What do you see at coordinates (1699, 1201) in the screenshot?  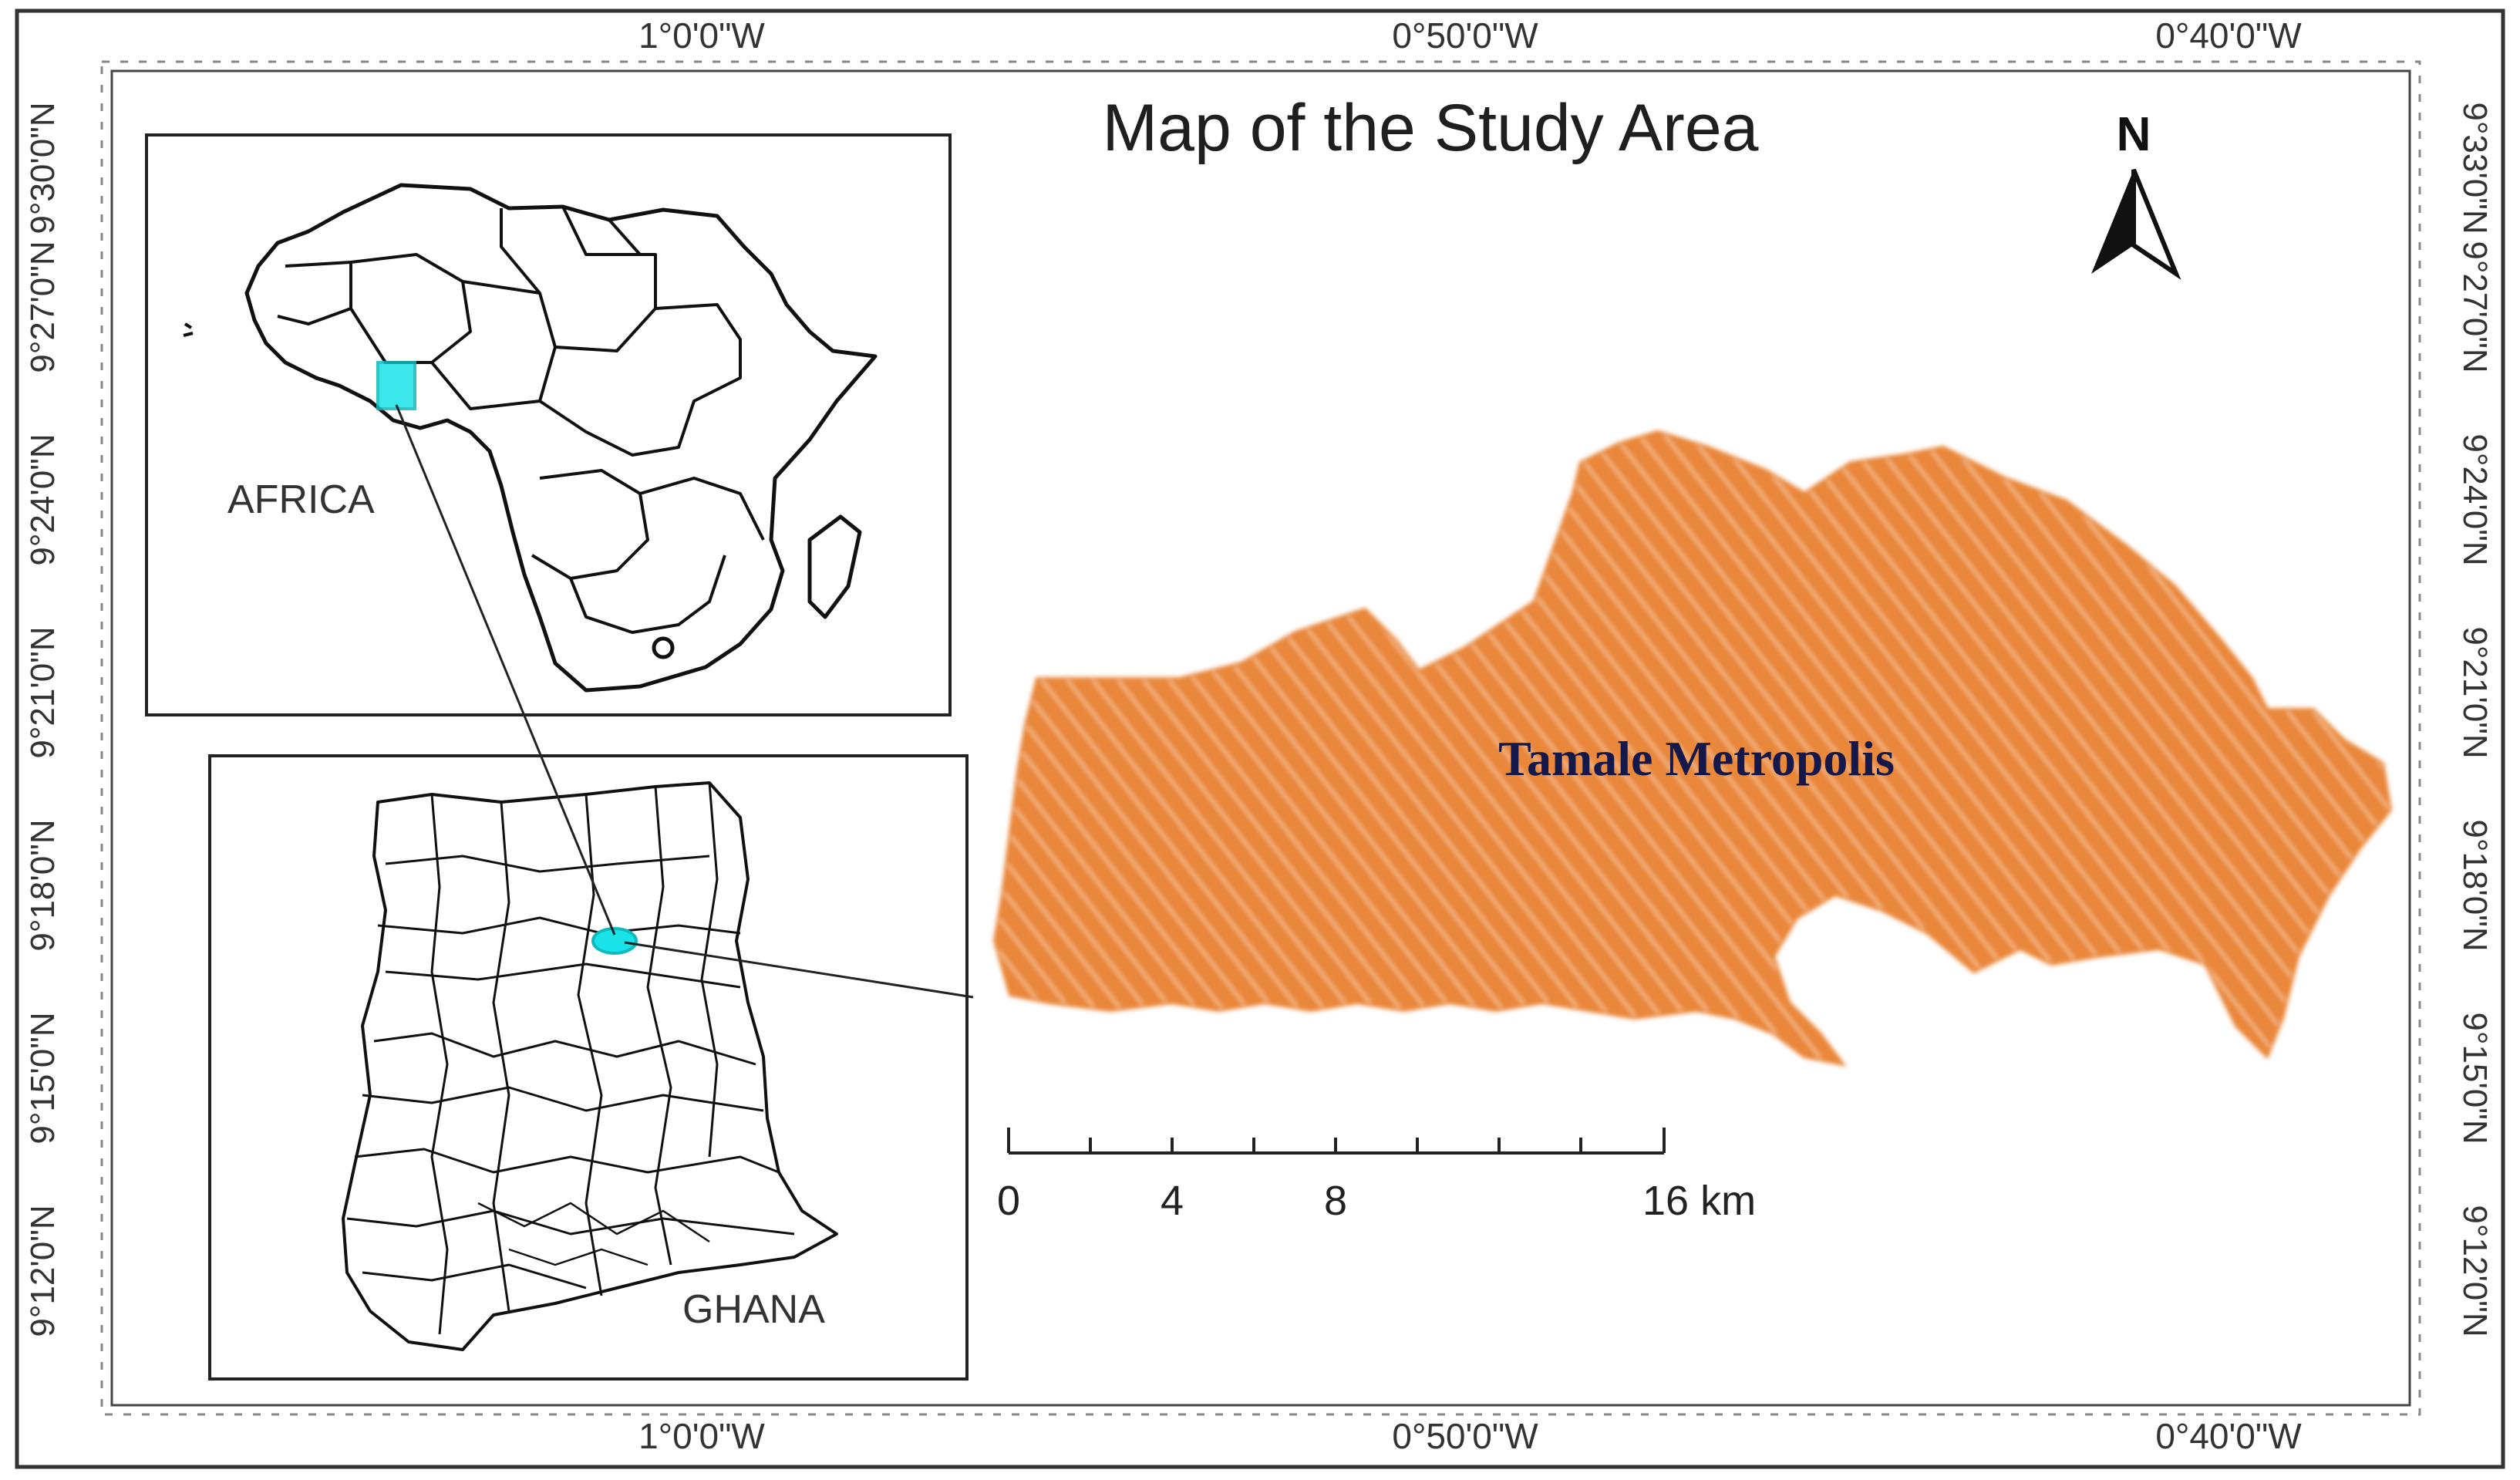 I see `scale-label-16km: 16 km` at bounding box center [1699, 1201].